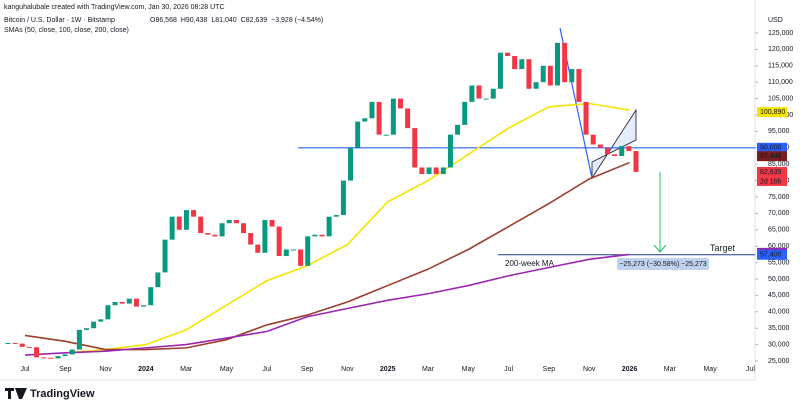 The width and height of the screenshot is (800, 410). I want to click on logo: TradingView, so click(50, 394).